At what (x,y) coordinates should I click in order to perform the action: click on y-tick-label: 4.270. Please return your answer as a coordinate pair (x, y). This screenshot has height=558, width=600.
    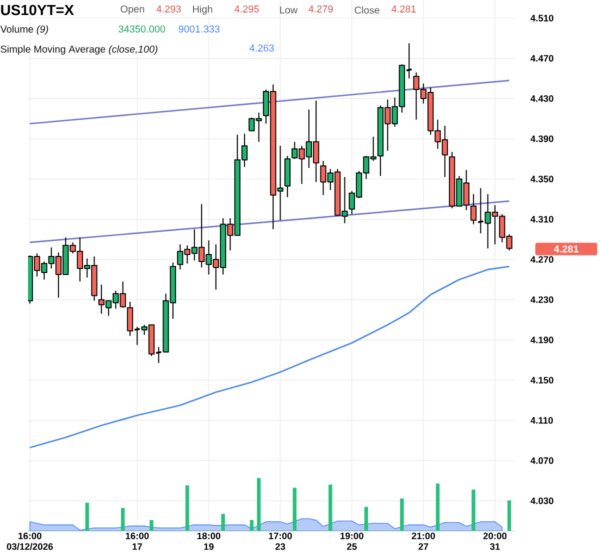
    Looking at the image, I should click on (542, 259).